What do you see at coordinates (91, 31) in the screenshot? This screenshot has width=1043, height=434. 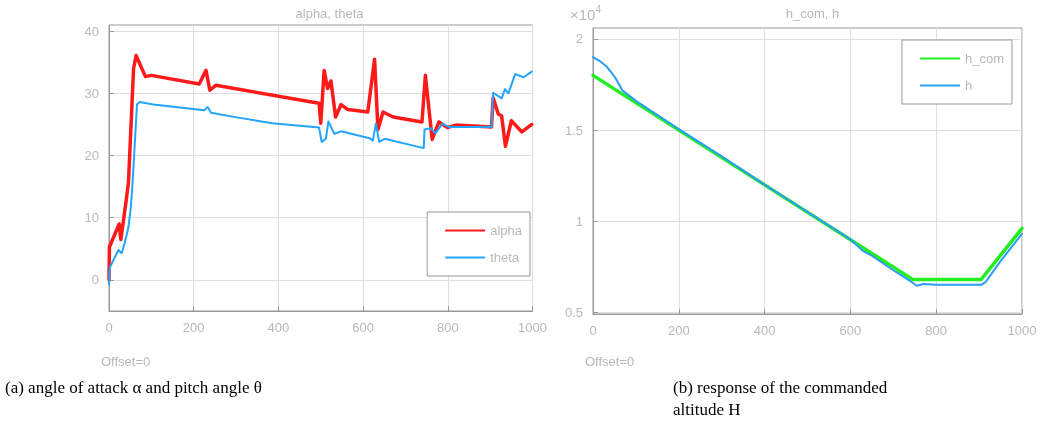 I see `y-tick-label: 40` at bounding box center [91, 31].